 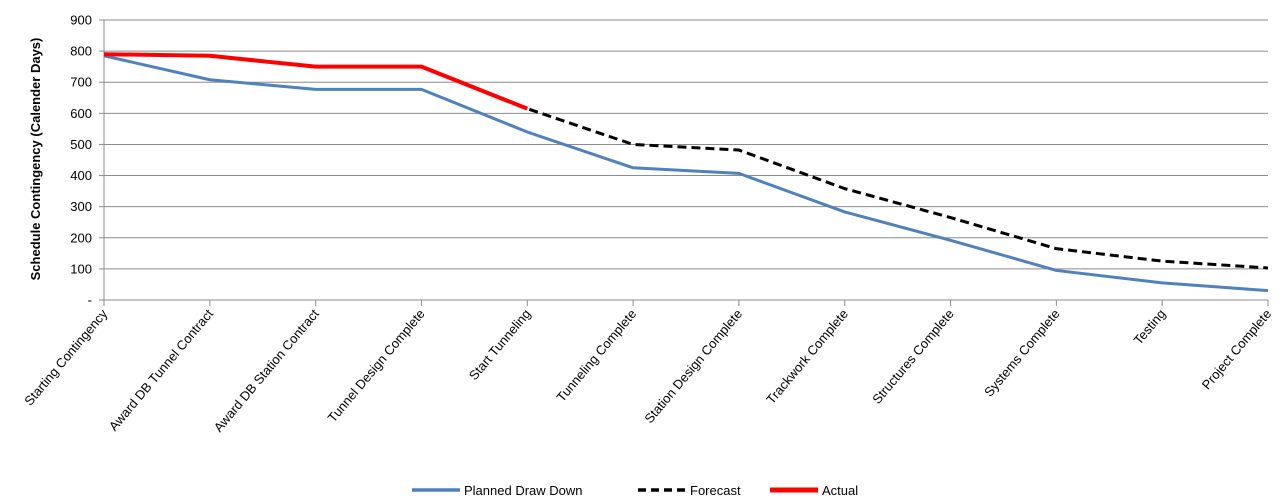 What do you see at coordinates (1150, 326) in the screenshot?
I see `x-tick-label: Testing` at bounding box center [1150, 326].